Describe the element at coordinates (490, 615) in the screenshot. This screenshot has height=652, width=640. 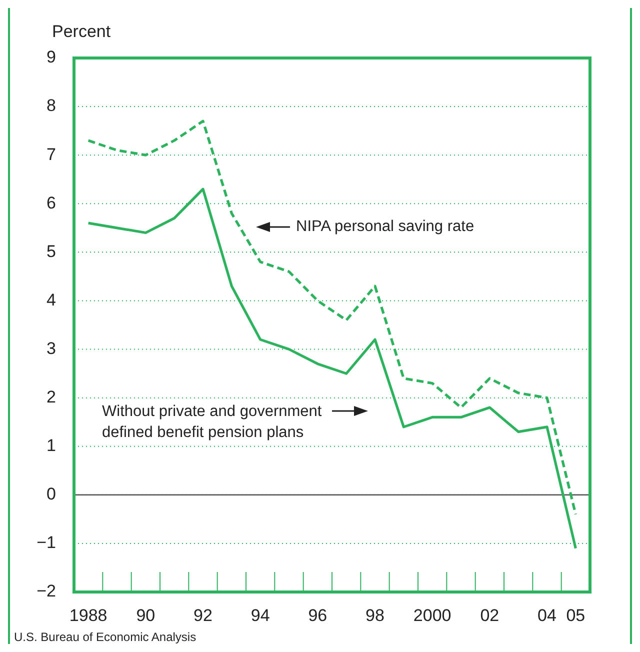
I see `x-tick-label: 02` at that location.